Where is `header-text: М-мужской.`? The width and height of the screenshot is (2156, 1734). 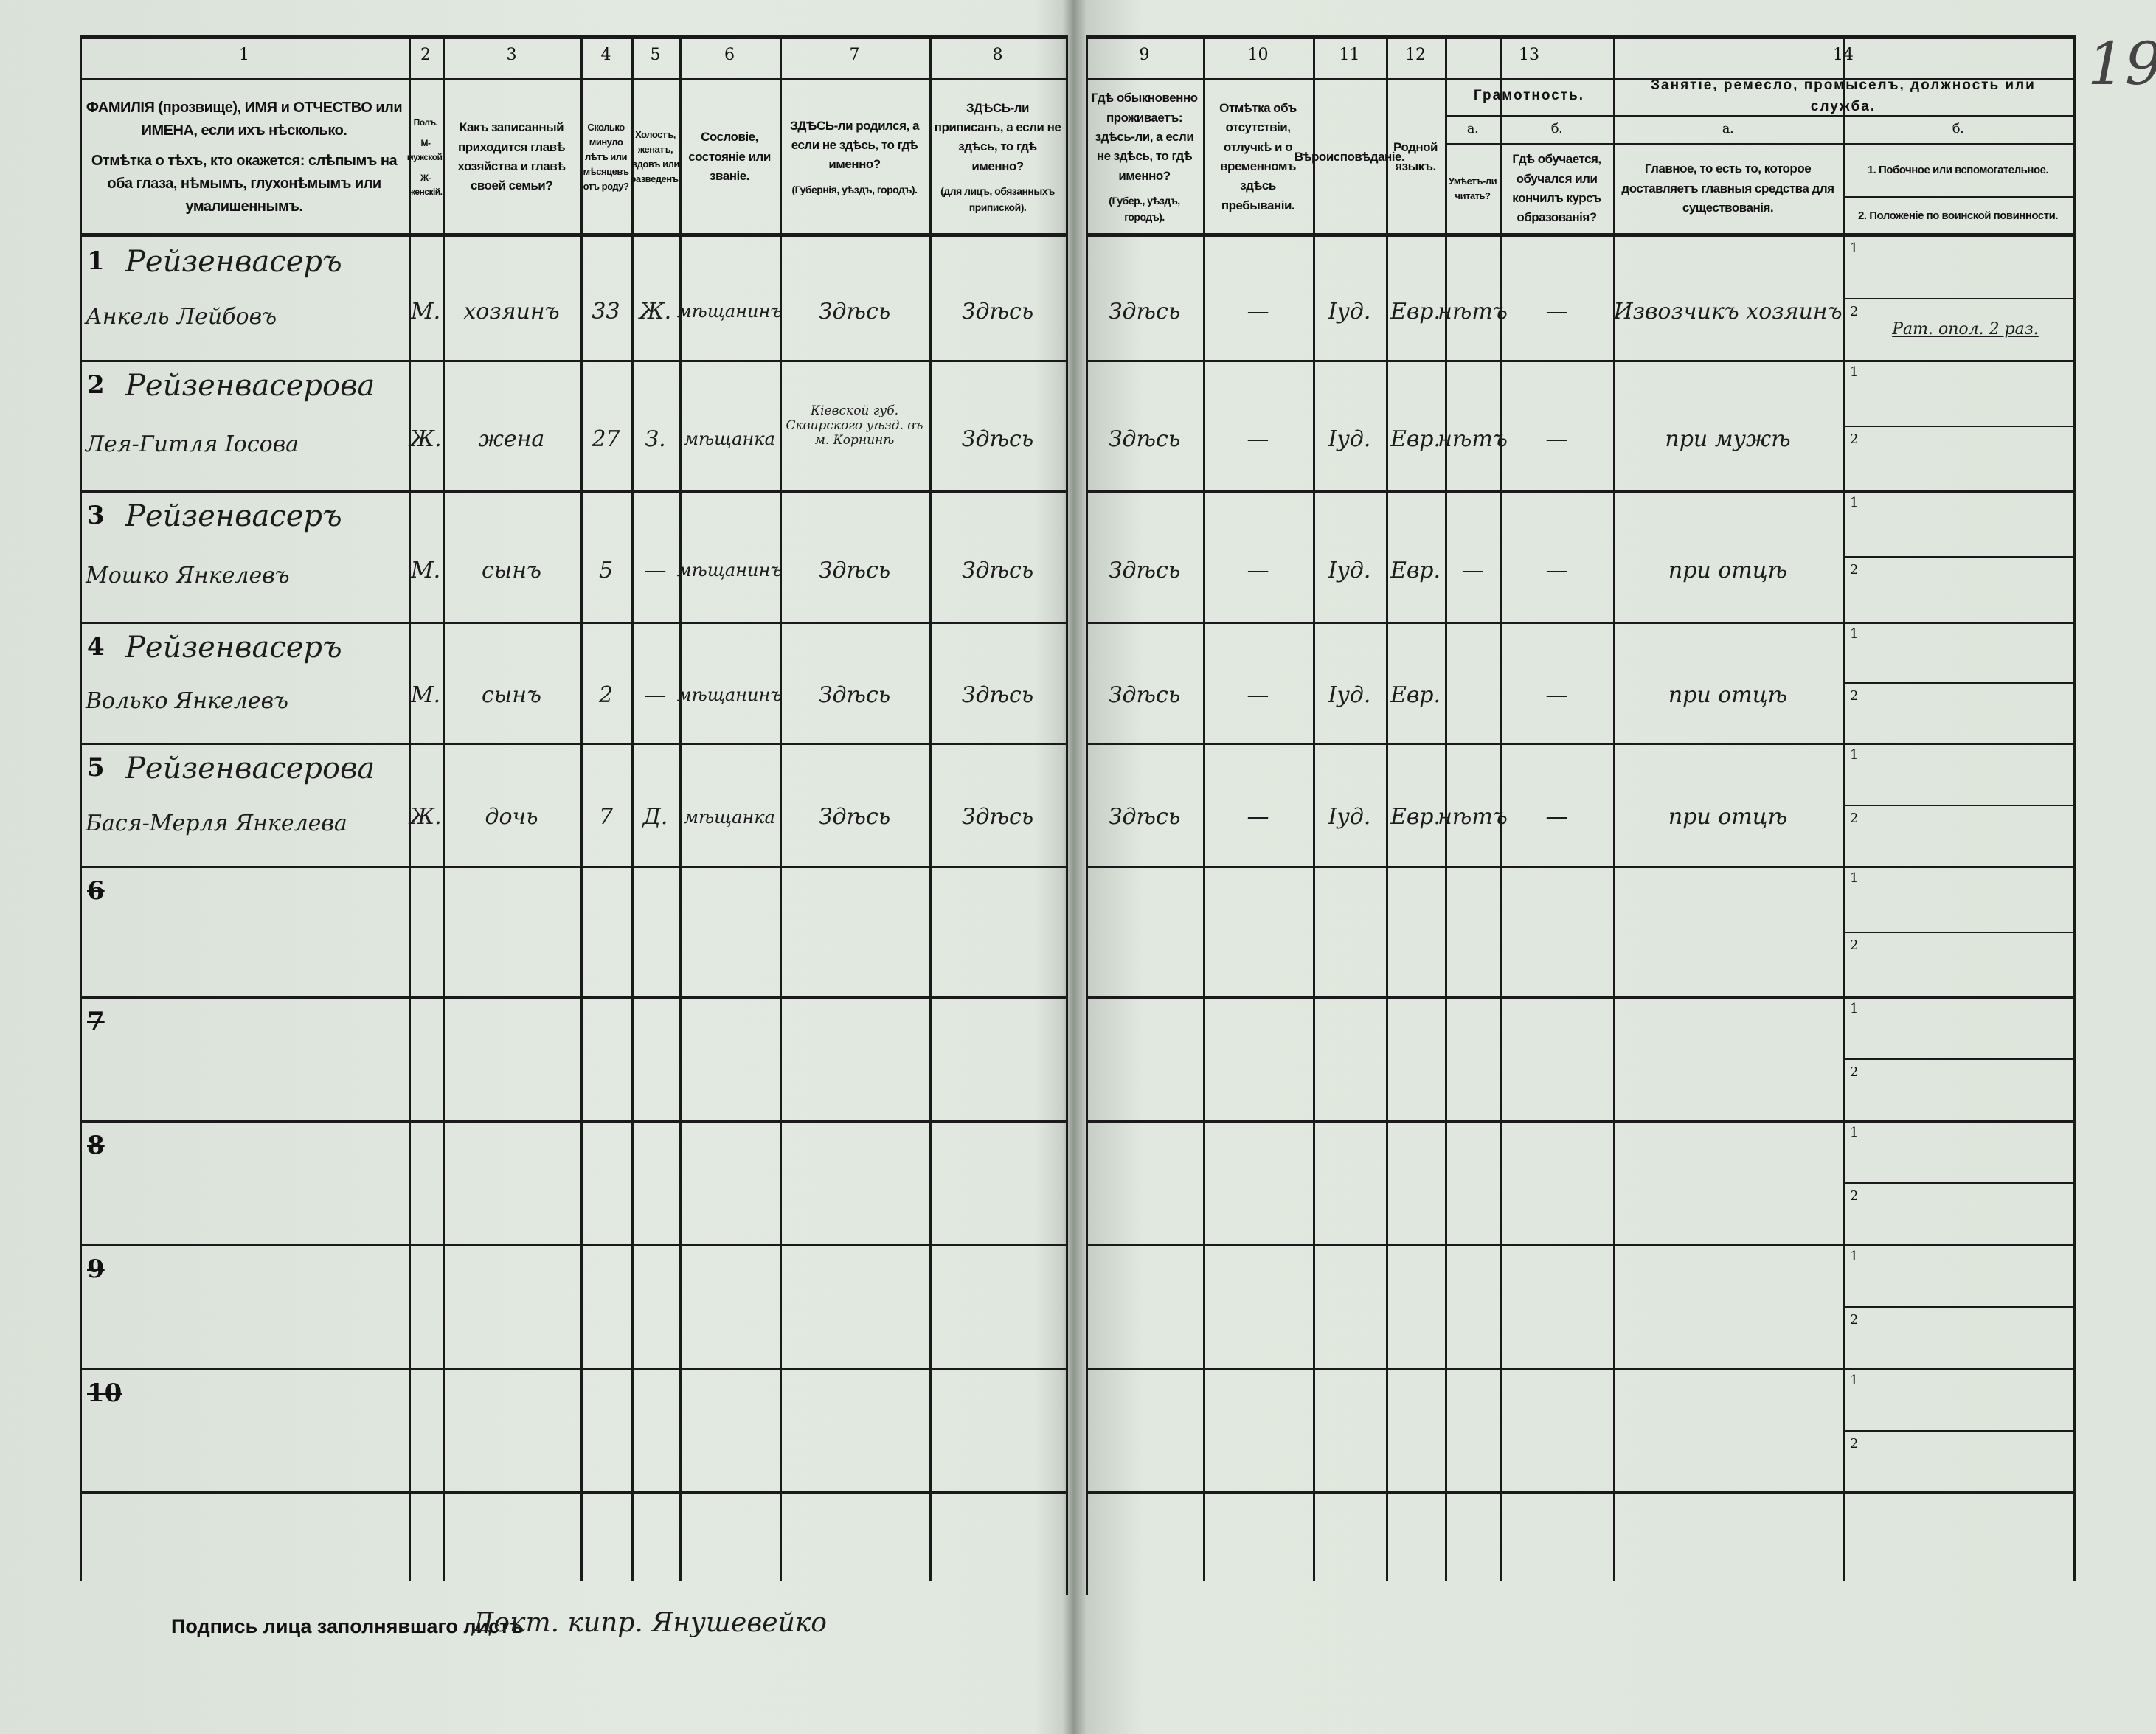
header-text: М-мужской. is located at coordinates (425, 150).